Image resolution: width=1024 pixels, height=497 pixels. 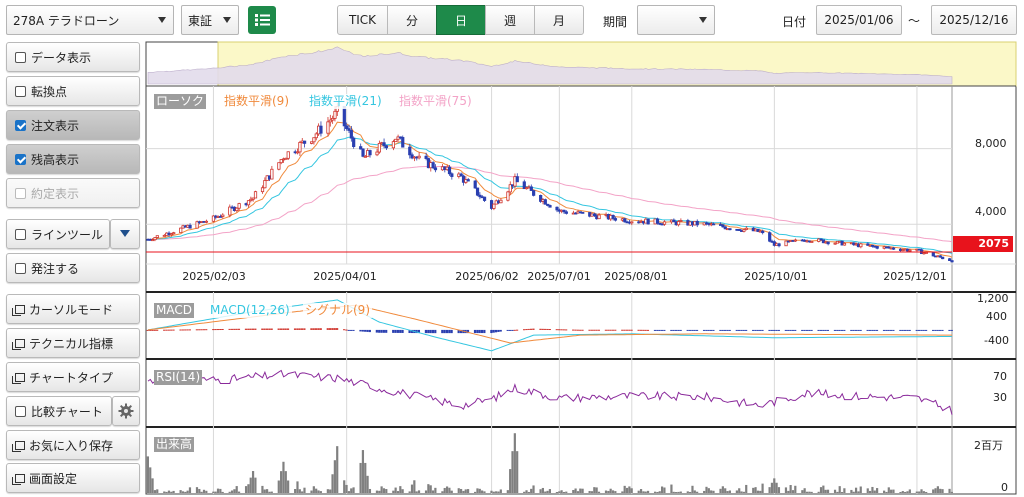 What do you see at coordinates (991, 143) in the screenshot?
I see `y-tick-label: 8,000` at bounding box center [991, 143].